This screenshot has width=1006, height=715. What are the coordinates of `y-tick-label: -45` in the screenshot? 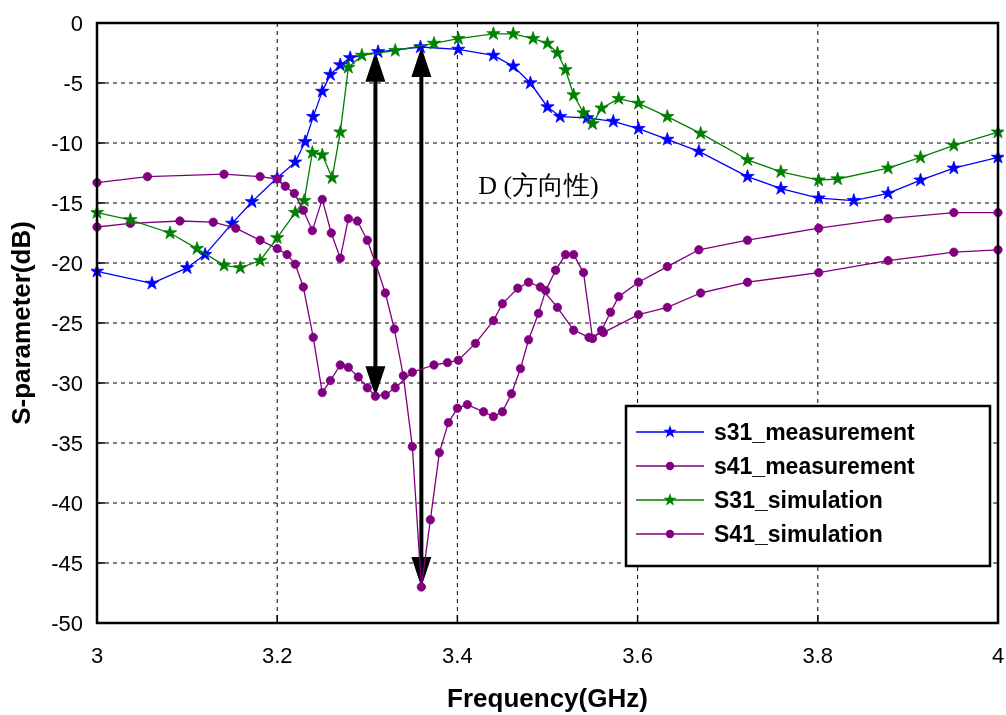 It's located at (67, 563).